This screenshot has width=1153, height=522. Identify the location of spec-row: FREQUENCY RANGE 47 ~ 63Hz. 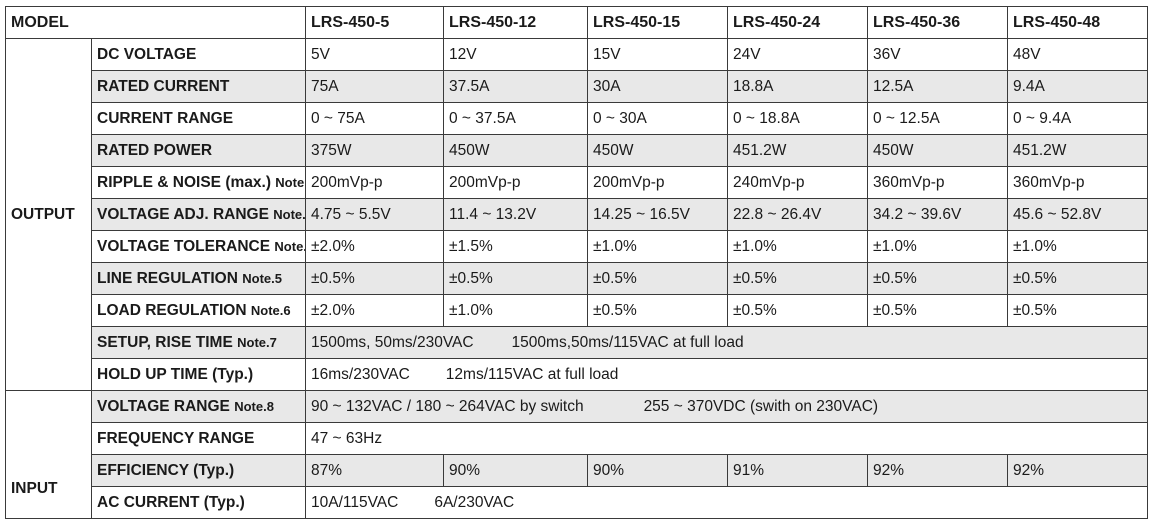
(577, 438).